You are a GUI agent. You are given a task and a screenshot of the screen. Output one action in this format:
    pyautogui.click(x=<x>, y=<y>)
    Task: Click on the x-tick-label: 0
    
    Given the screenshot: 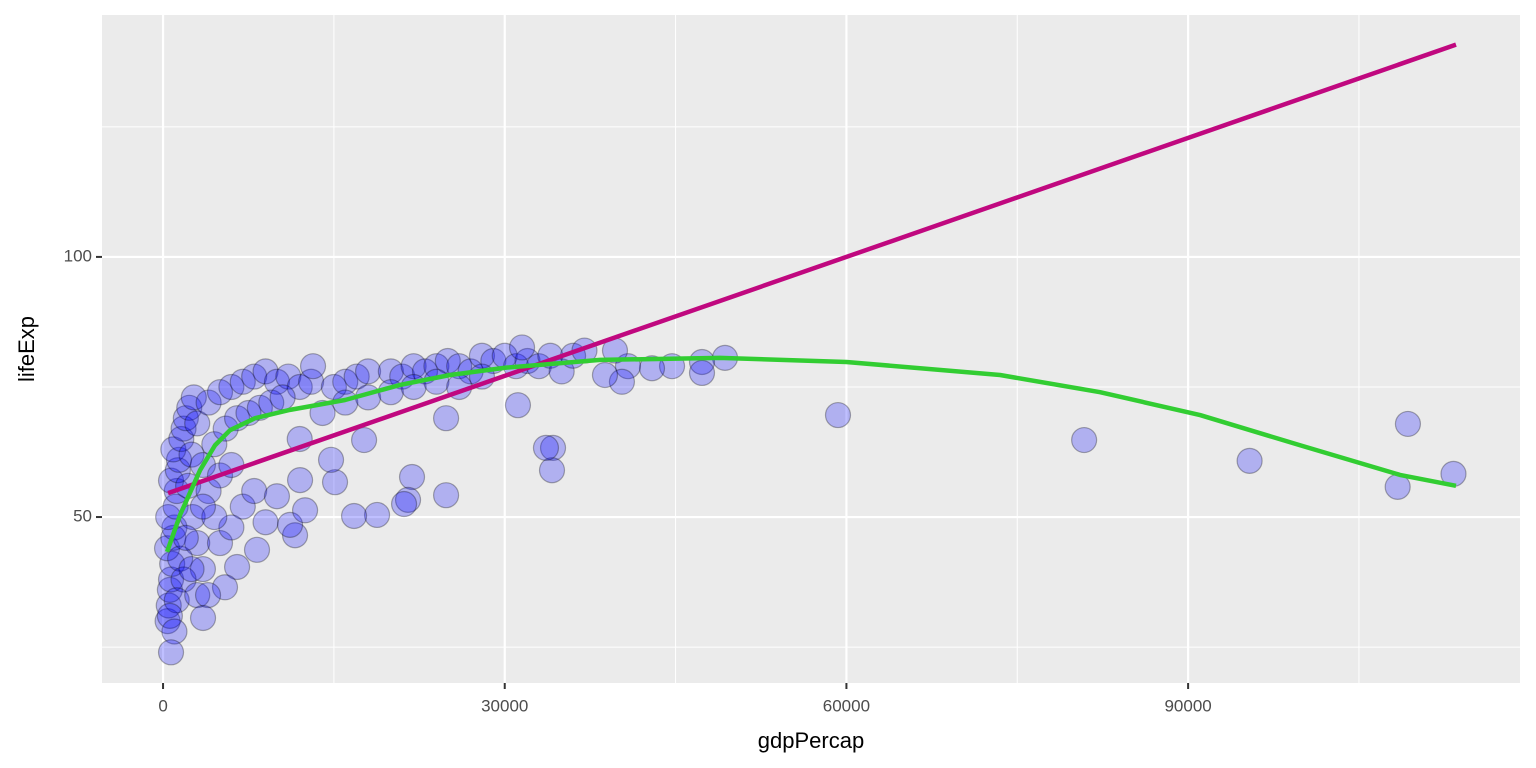 What is the action you would take?
    pyautogui.click(x=162, y=705)
    